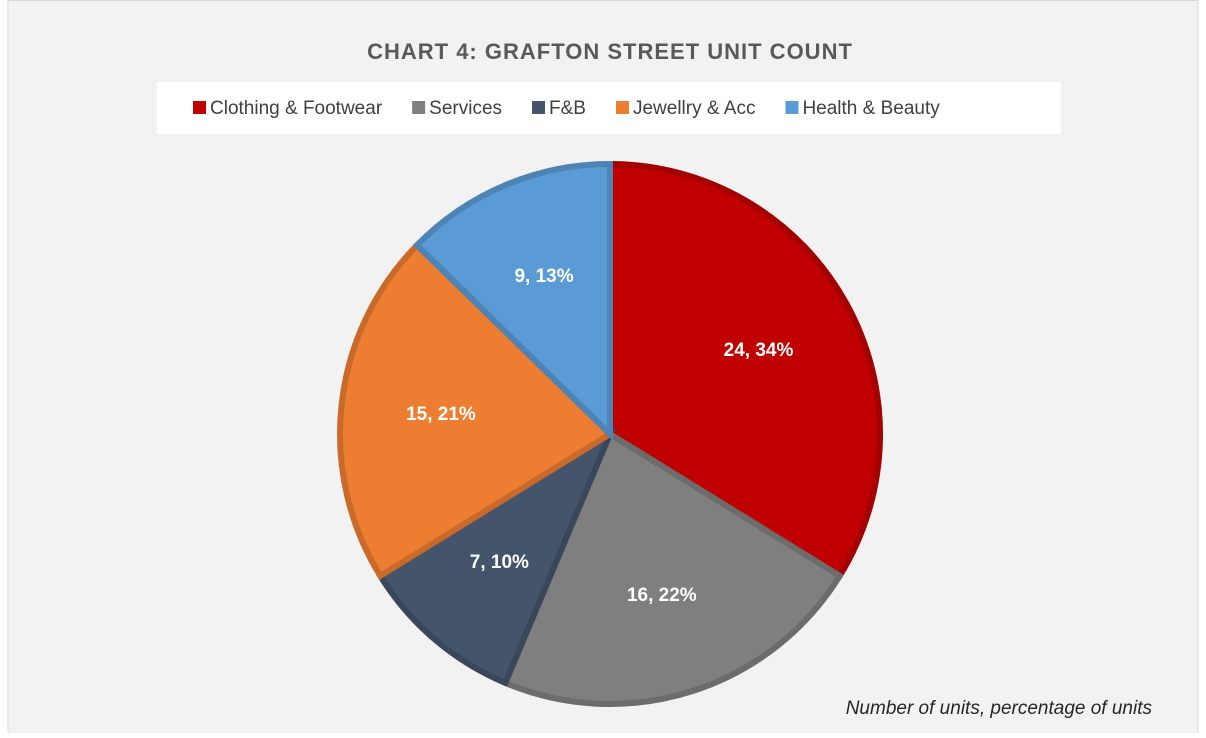 The height and width of the screenshot is (738, 1206). What do you see at coordinates (694, 108) in the screenshot?
I see `legend-label: Jewellry & Acc` at bounding box center [694, 108].